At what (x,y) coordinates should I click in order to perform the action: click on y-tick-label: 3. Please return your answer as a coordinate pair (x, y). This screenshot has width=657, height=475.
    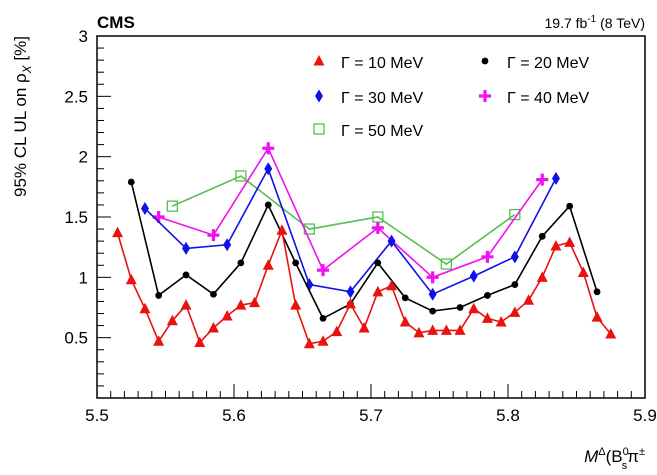
    Looking at the image, I should click on (83, 36).